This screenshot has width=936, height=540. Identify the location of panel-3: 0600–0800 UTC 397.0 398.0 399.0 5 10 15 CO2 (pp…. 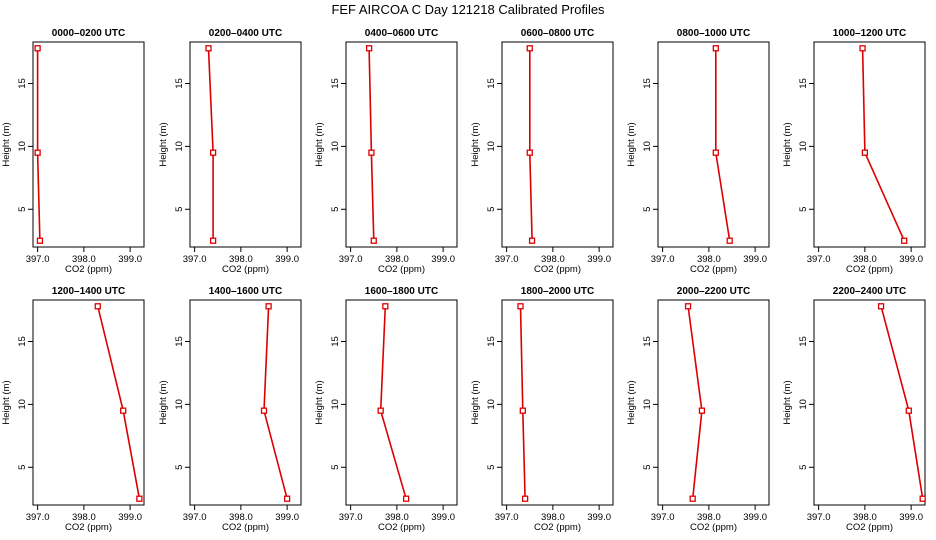
(542, 151).